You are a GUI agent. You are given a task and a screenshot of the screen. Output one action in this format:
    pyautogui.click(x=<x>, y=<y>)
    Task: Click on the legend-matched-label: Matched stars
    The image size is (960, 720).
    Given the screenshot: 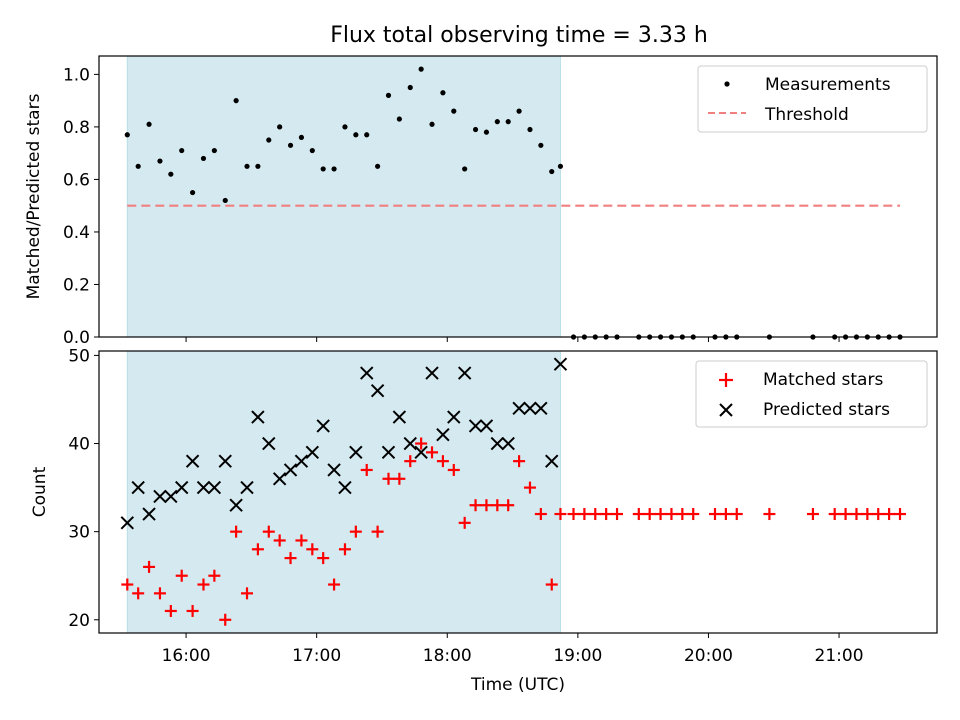 What is the action you would take?
    pyautogui.click(x=823, y=380)
    